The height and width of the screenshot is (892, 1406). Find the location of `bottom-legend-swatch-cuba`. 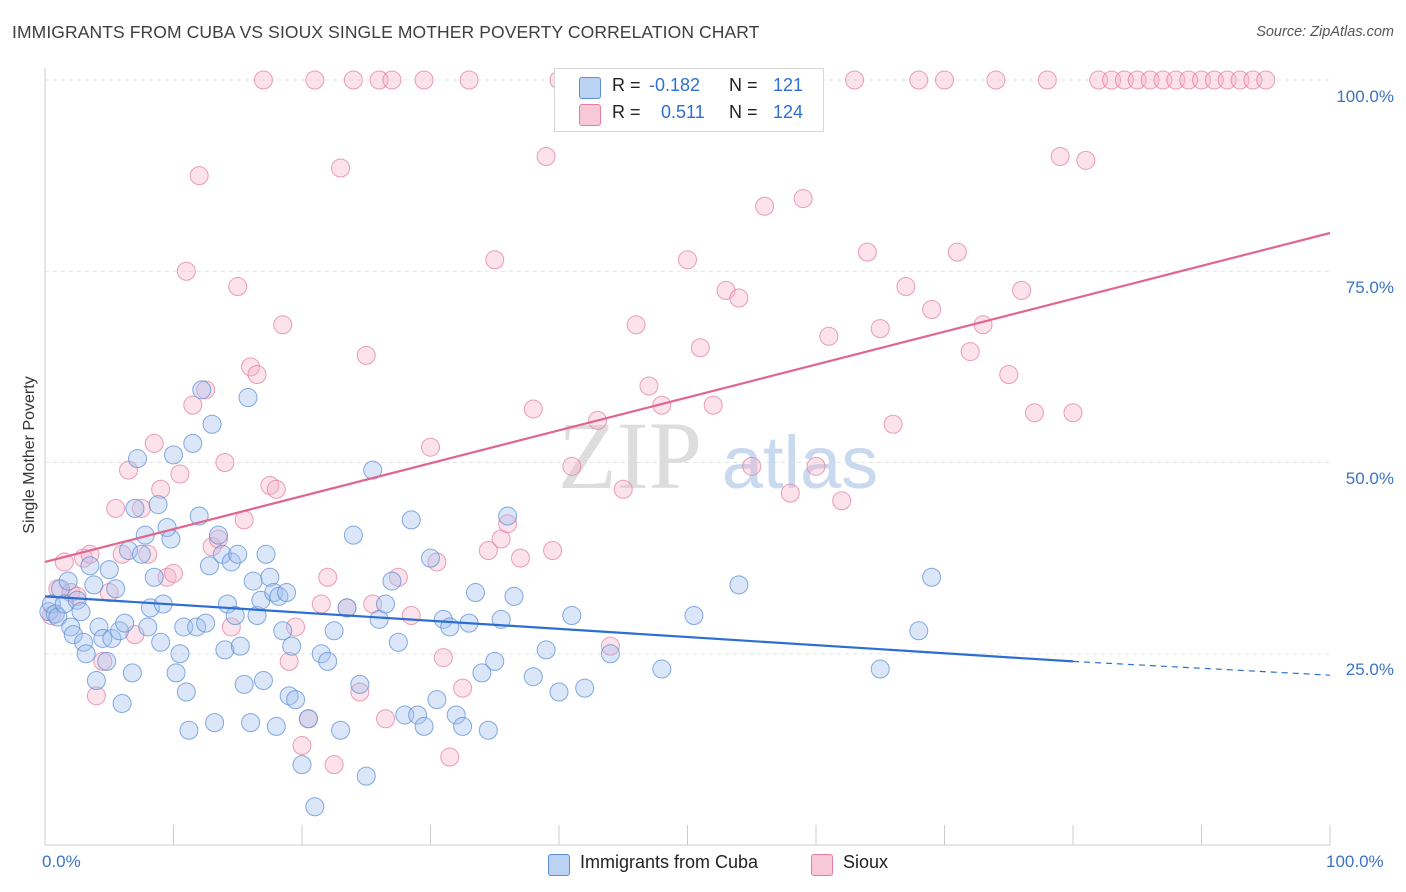

bottom-legend-swatch-cuba is located at coordinates (559, 865).